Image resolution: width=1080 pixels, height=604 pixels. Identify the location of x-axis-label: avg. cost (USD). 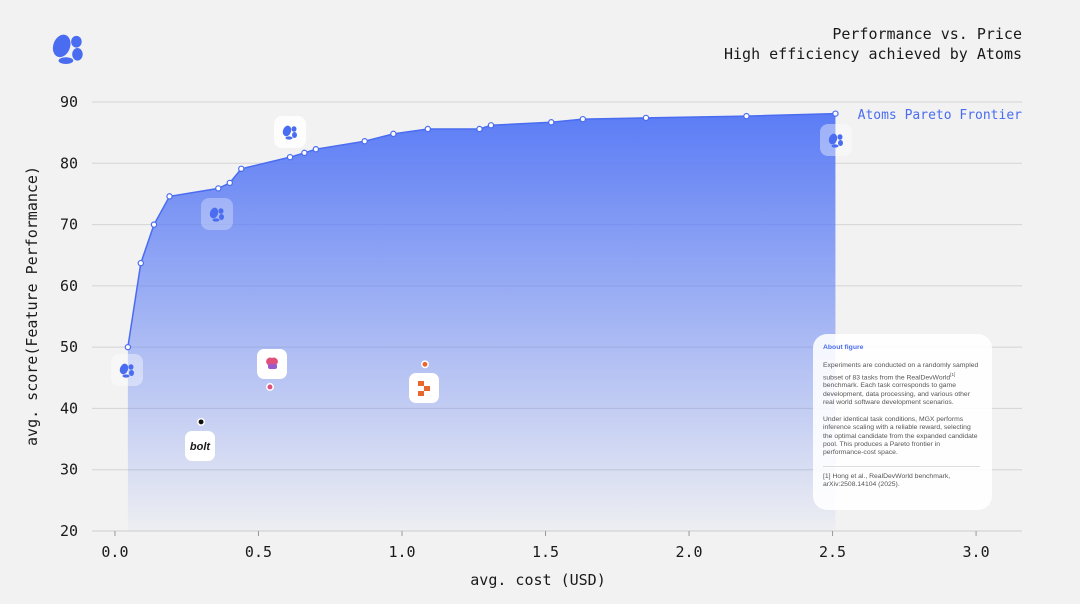
(537, 580).